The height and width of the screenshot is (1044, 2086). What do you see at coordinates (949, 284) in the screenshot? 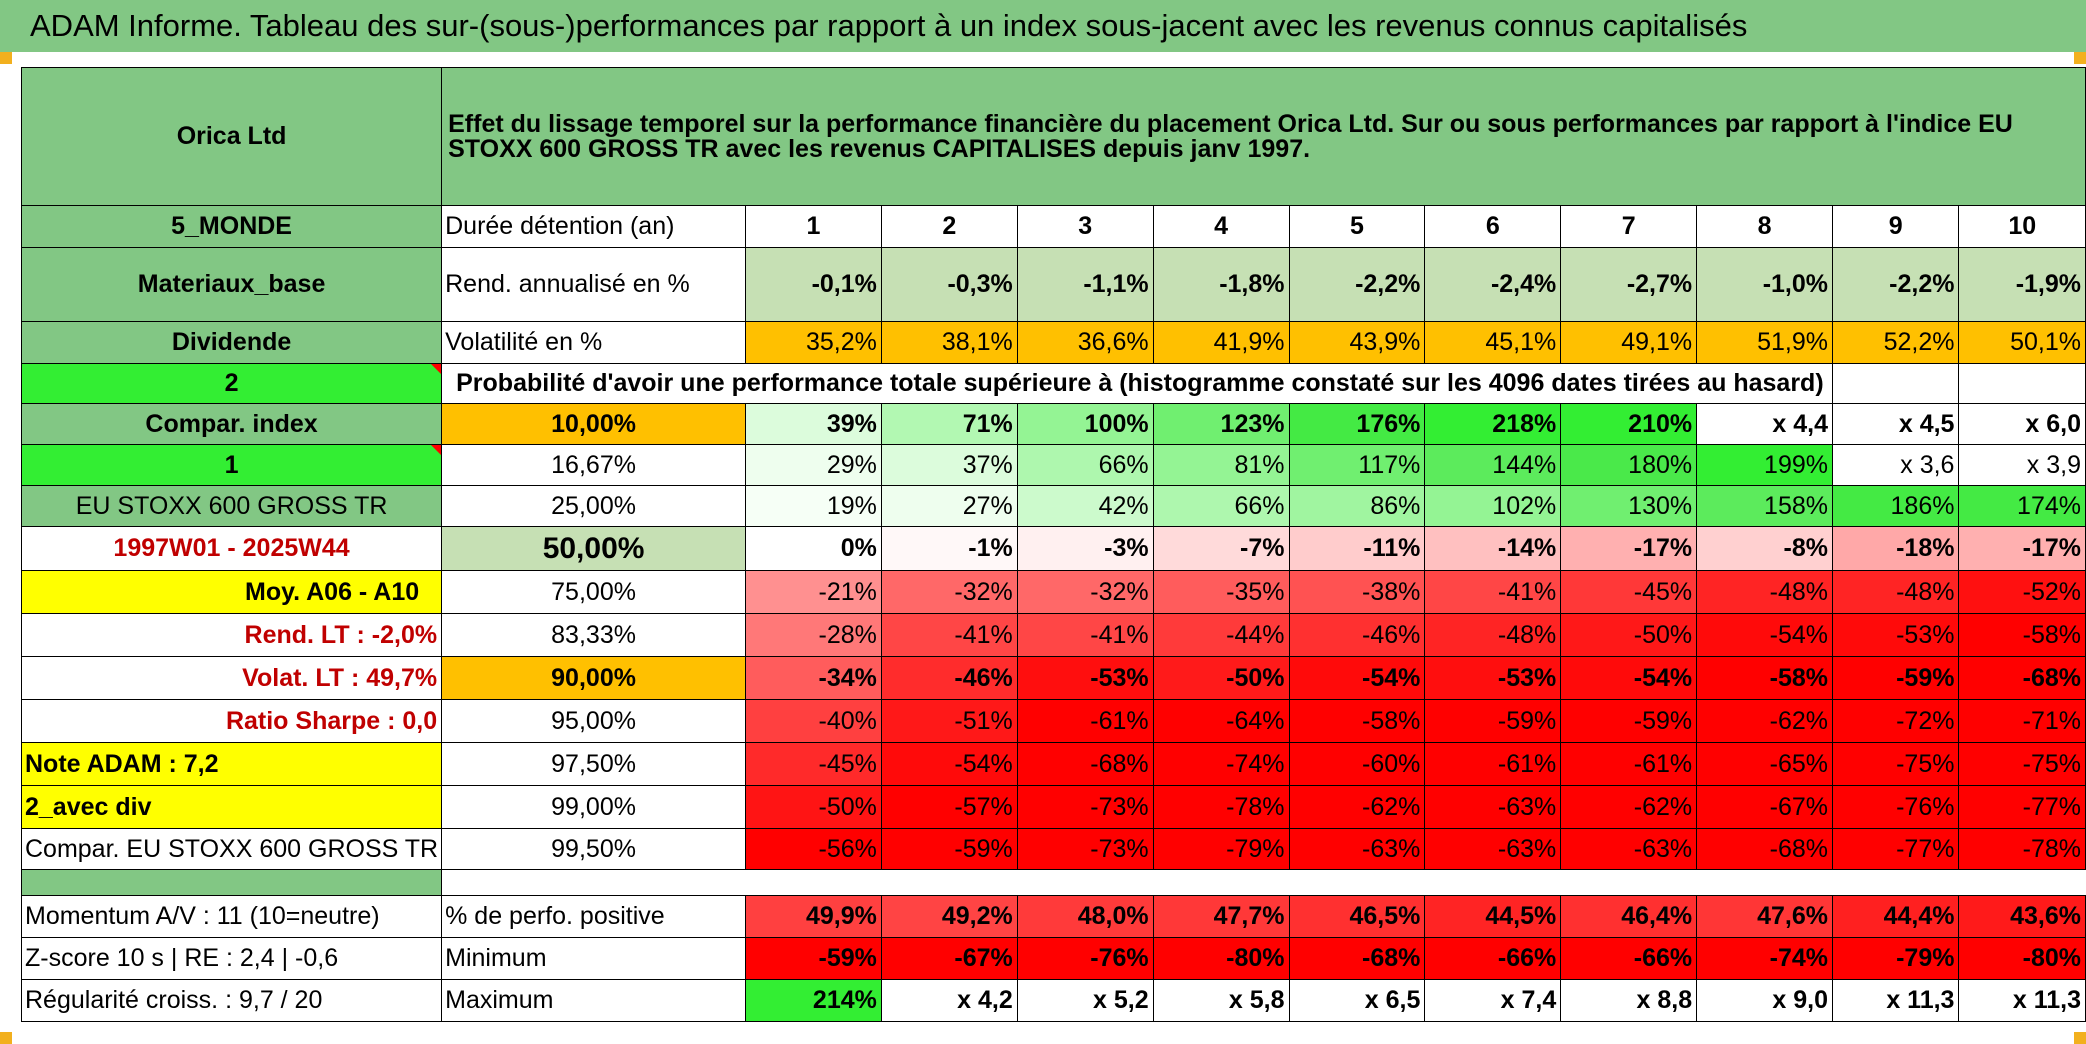
I see `rend-value: -0,3%` at bounding box center [949, 284].